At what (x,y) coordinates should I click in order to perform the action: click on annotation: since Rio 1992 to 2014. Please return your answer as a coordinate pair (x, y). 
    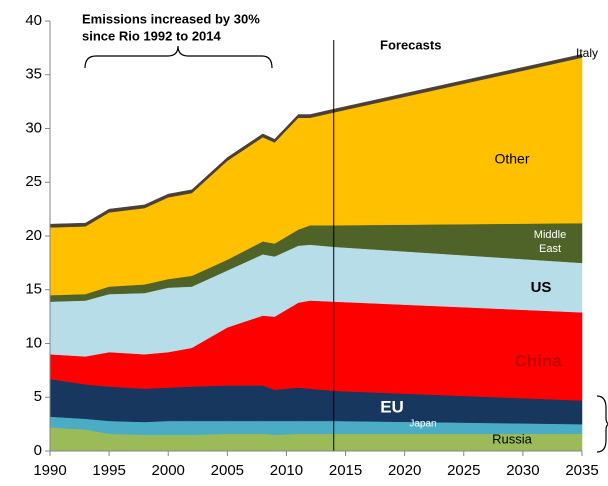
    Looking at the image, I should click on (152, 35).